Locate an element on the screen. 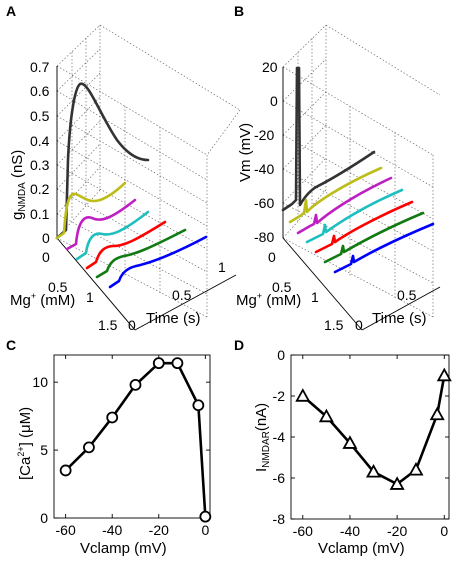  d-ylabel: INMDAR(nA) is located at coordinates (262, 437).